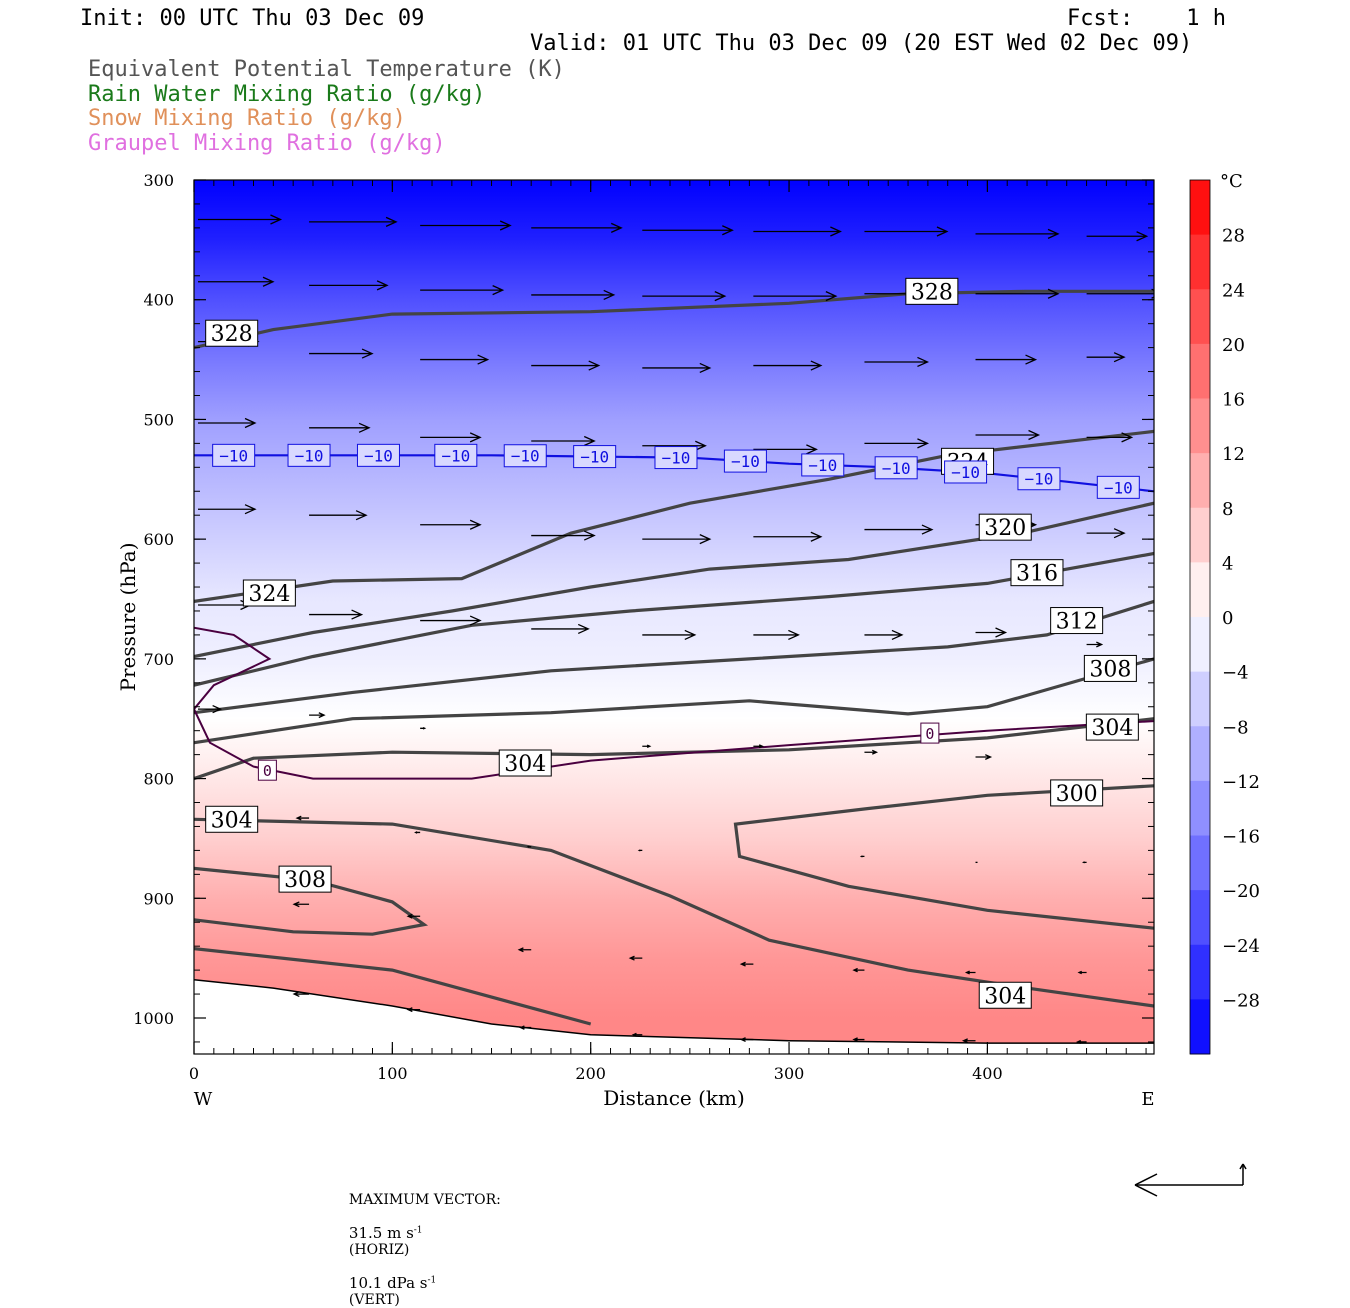 The width and height of the screenshot is (1350, 1308). Describe the element at coordinates (1241, 782) in the screenshot. I see `colorbar-label: −12` at that location.